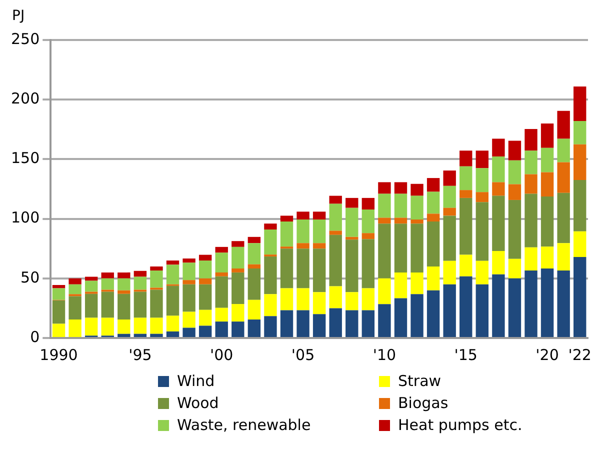 This screenshot has height=461, width=608. What do you see at coordinates (18, 17) in the screenshot?
I see `y-axis-title: PJ` at bounding box center [18, 17].